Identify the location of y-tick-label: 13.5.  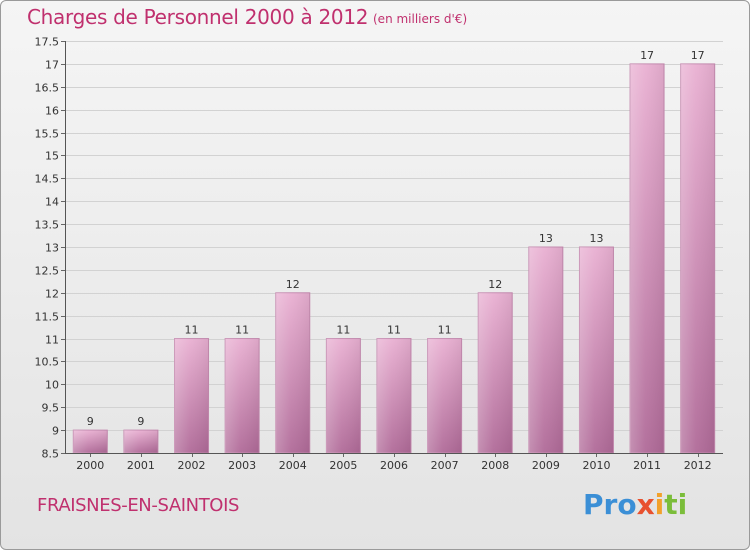
(47, 225).